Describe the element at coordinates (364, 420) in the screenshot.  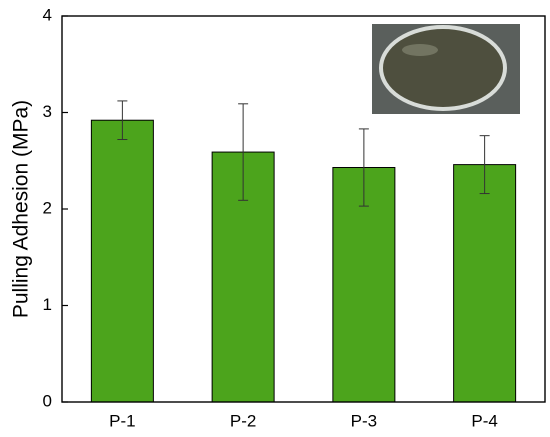
I see `x-tick-label: P-3` at that location.